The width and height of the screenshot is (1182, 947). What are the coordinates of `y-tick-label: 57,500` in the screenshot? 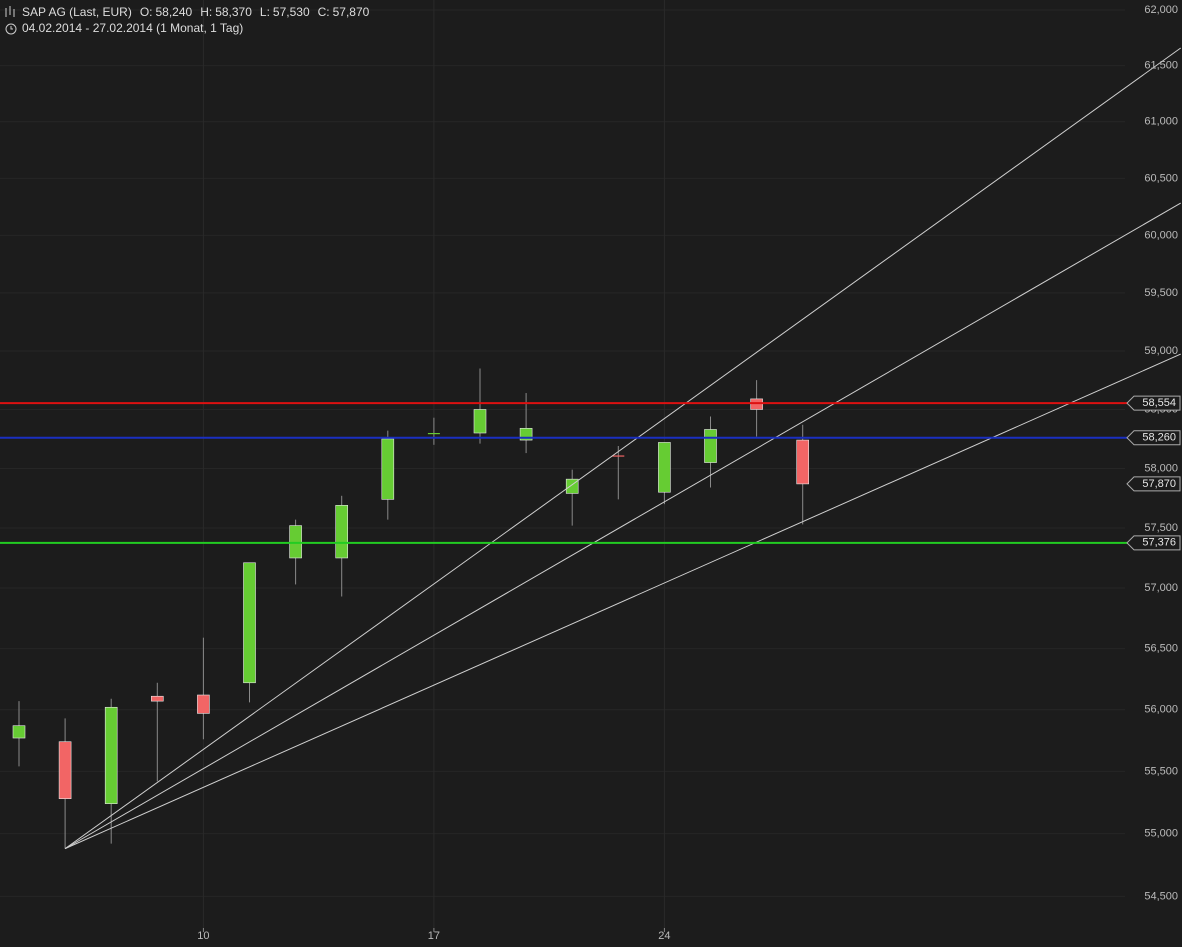 It's located at (1161, 528).